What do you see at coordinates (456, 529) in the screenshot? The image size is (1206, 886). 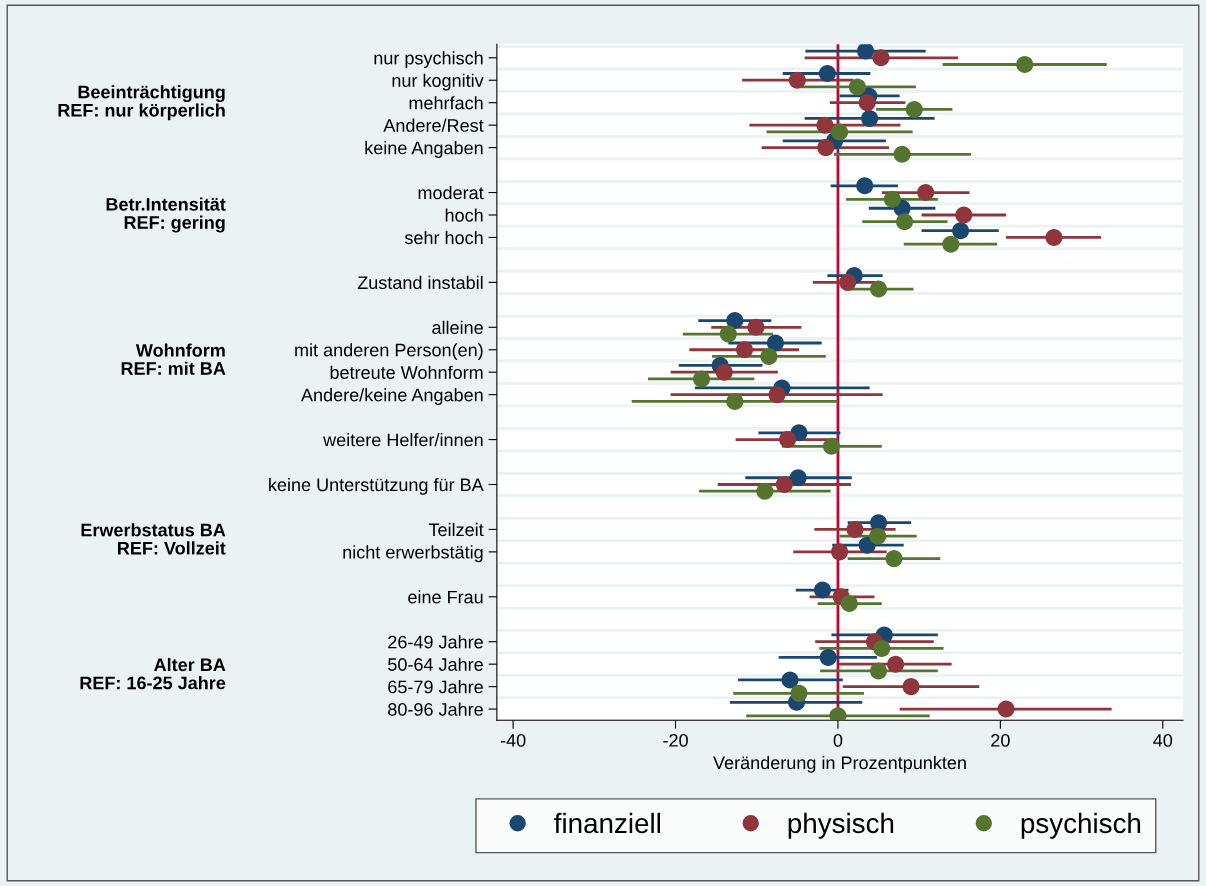 I see `y-tick-label: Teilzeit` at bounding box center [456, 529].